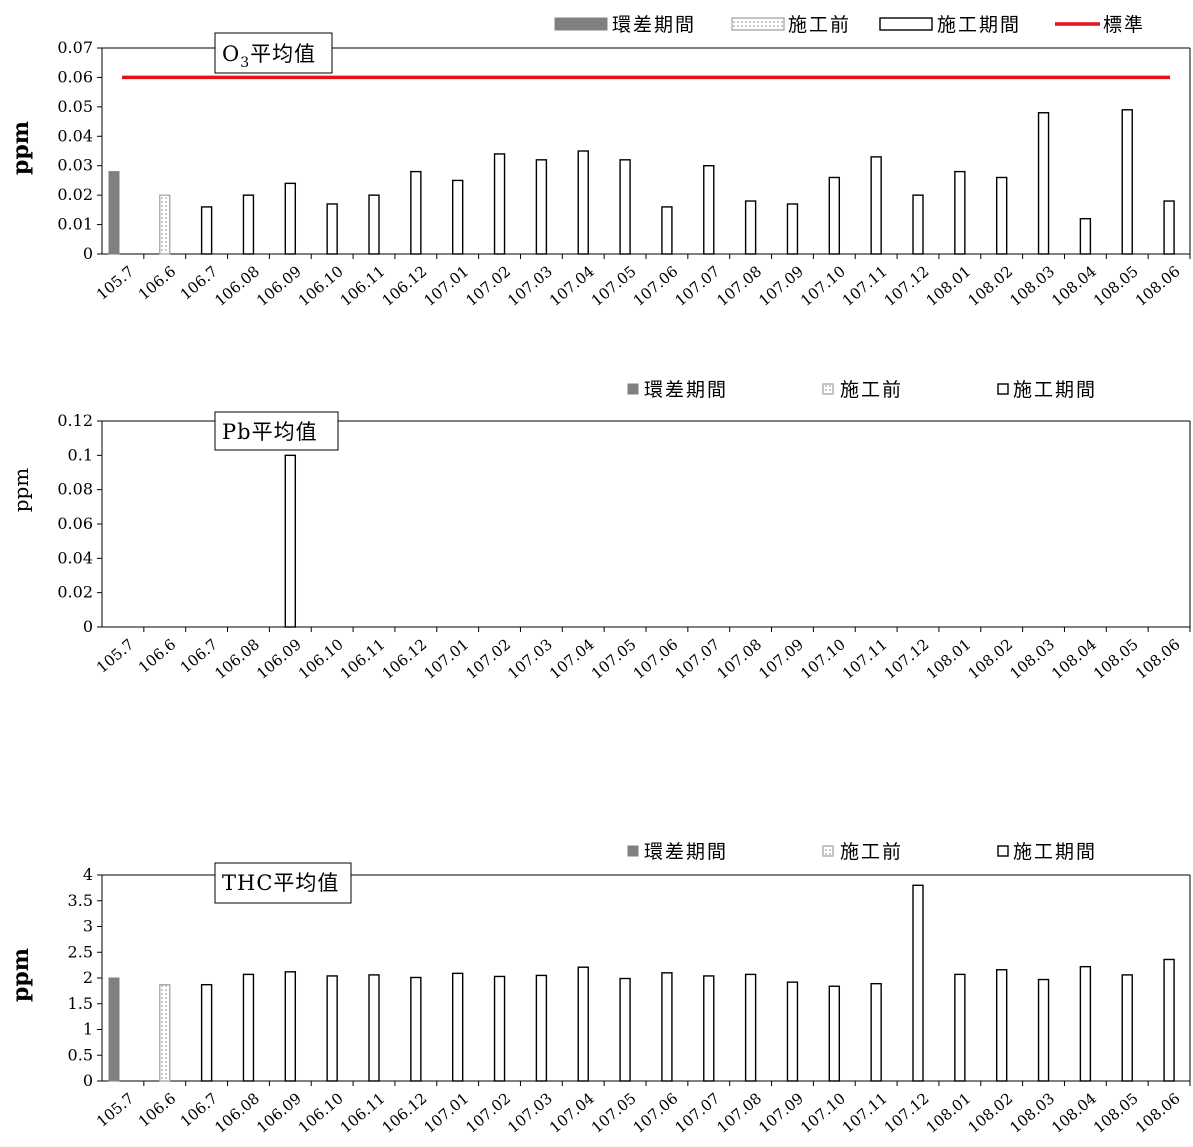  I want to click on chart-title: THC平均值, so click(280, 883).